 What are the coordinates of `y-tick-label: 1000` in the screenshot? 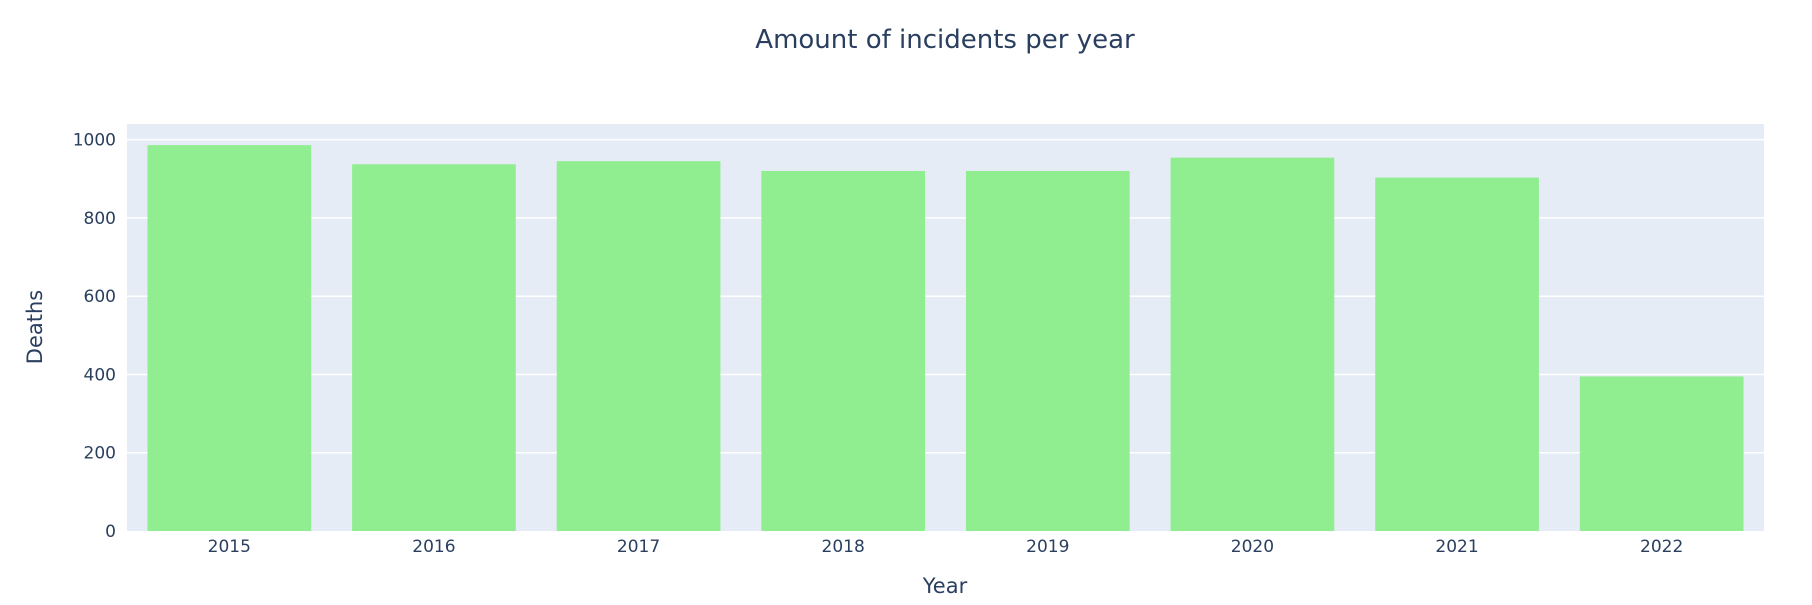 It's located at (94, 141).